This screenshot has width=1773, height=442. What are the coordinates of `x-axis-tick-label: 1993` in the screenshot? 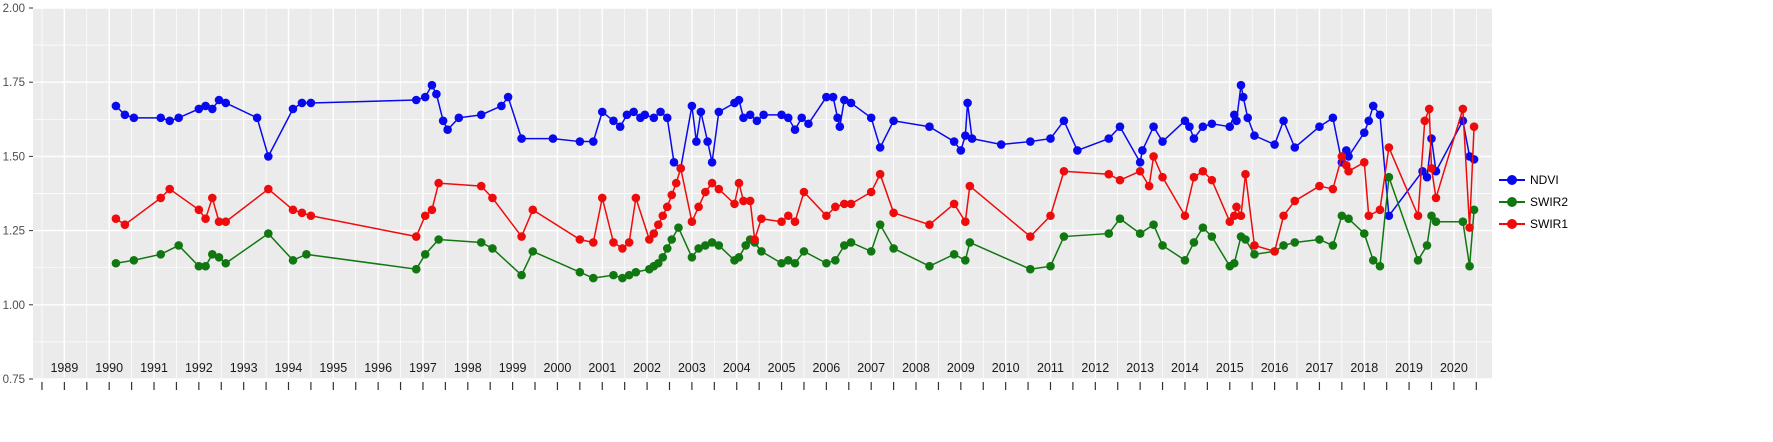 It's located at (244, 368).